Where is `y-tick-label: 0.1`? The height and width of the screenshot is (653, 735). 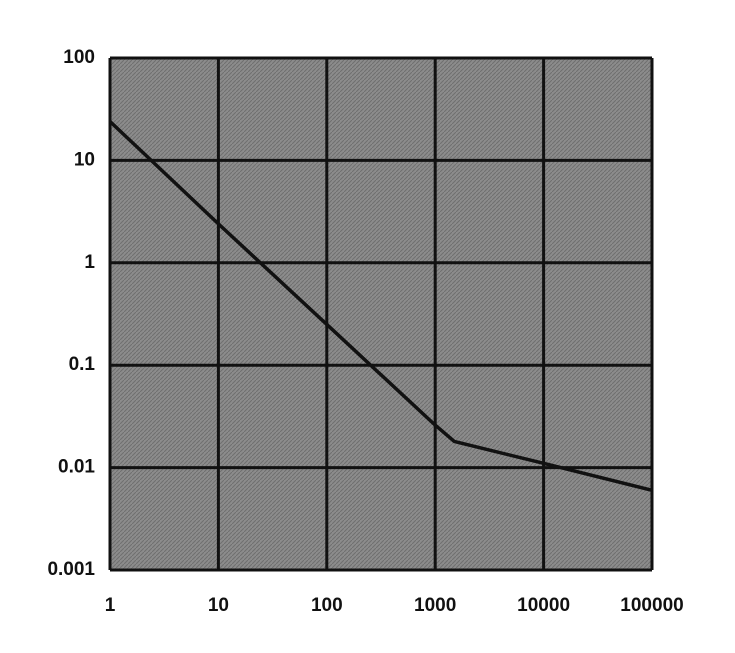
y-tick-label: 0.1 is located at coordinates (82, 364).